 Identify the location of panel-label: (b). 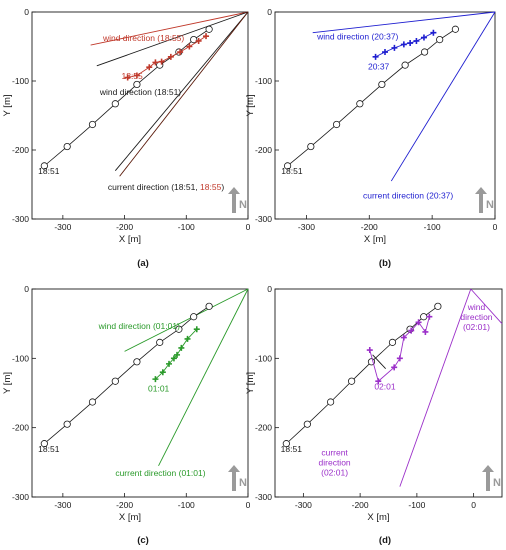
(385, 263).